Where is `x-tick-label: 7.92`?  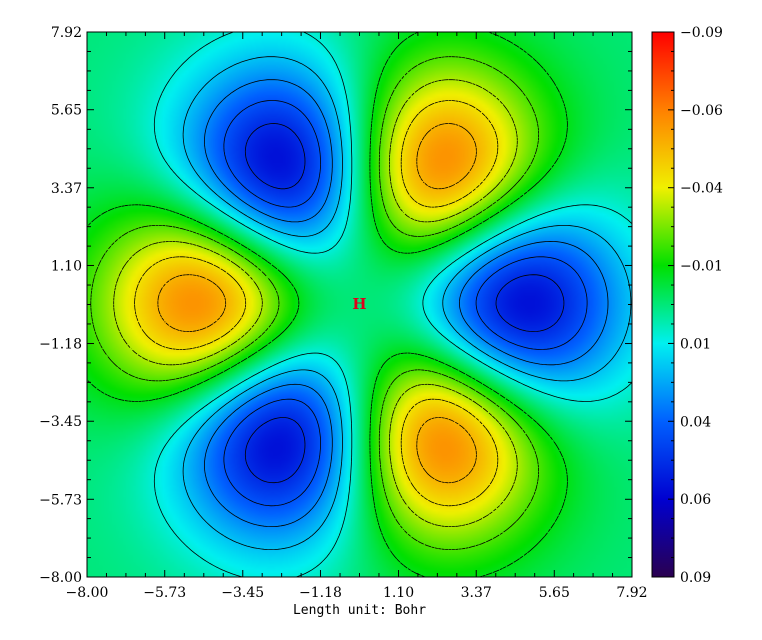
x-tick-label: 7.92 is located at coordinates (631, 593).